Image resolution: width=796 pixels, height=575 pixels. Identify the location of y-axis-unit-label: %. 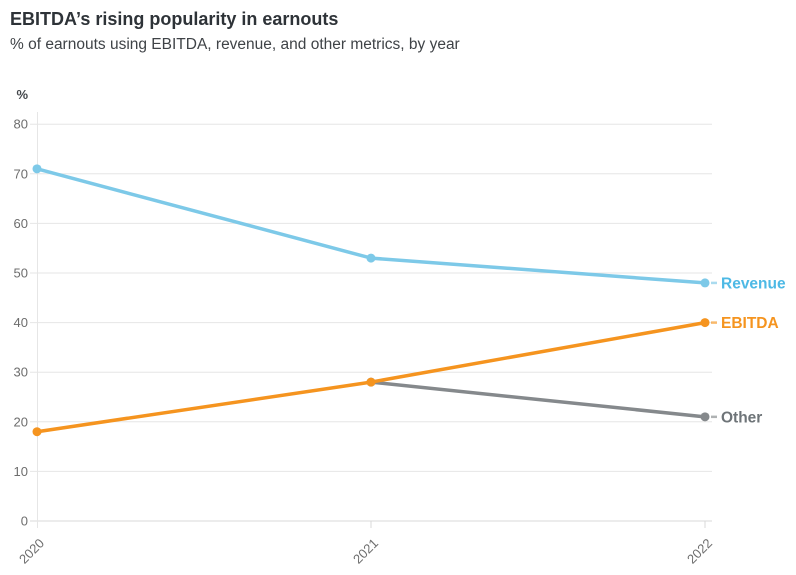
(22, 94).